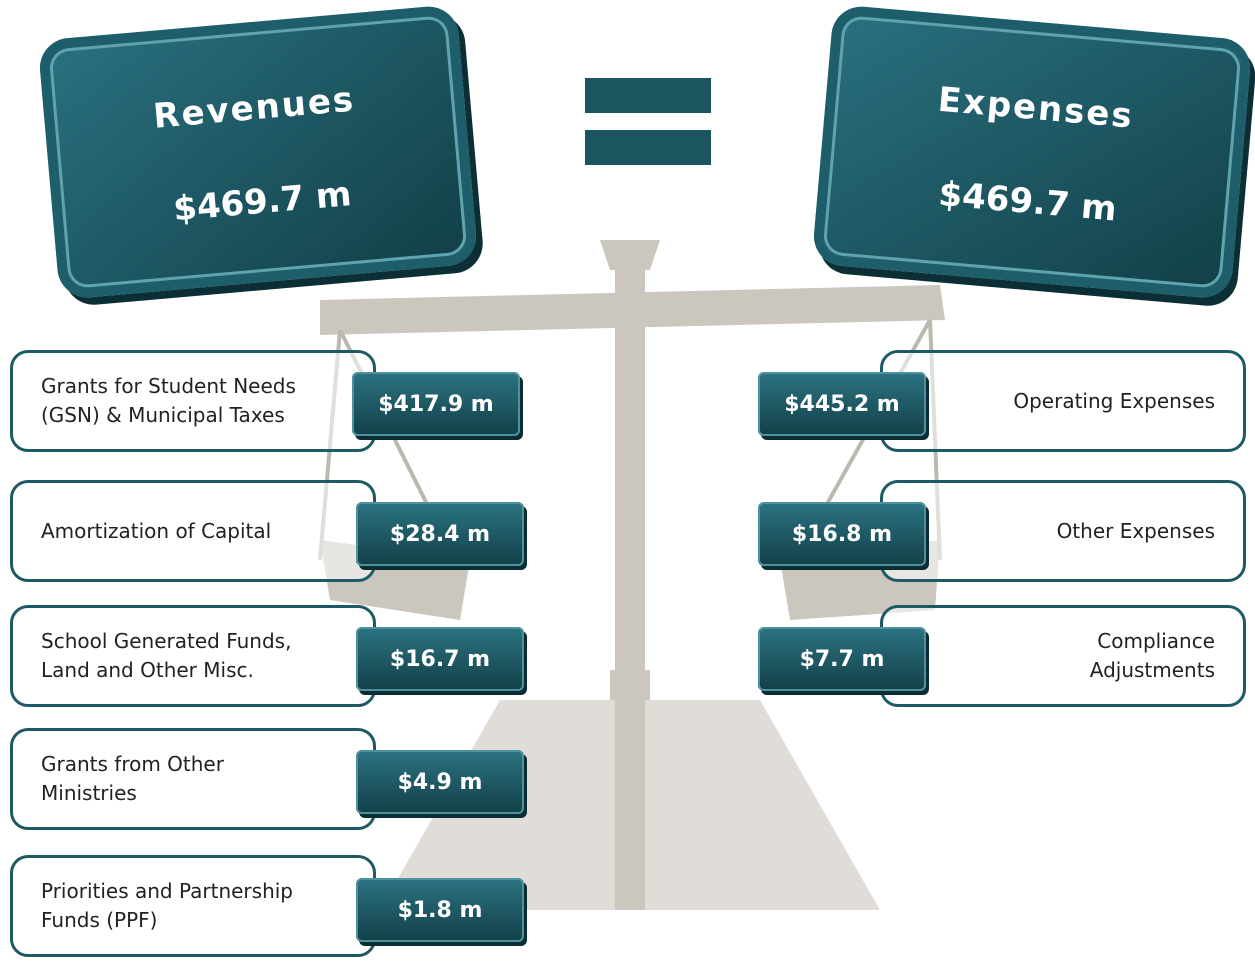 Image resolution: width=1255 pixels, height=962 pixels. I want to click on item-amount: $28.4 m, so click(440, 534).